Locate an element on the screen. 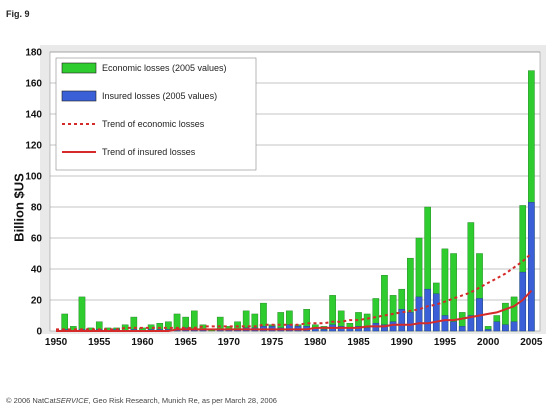 The height and width of the screenshot is (413, 550). x-tick-label: 1965 is located at coordinates (186, 342).